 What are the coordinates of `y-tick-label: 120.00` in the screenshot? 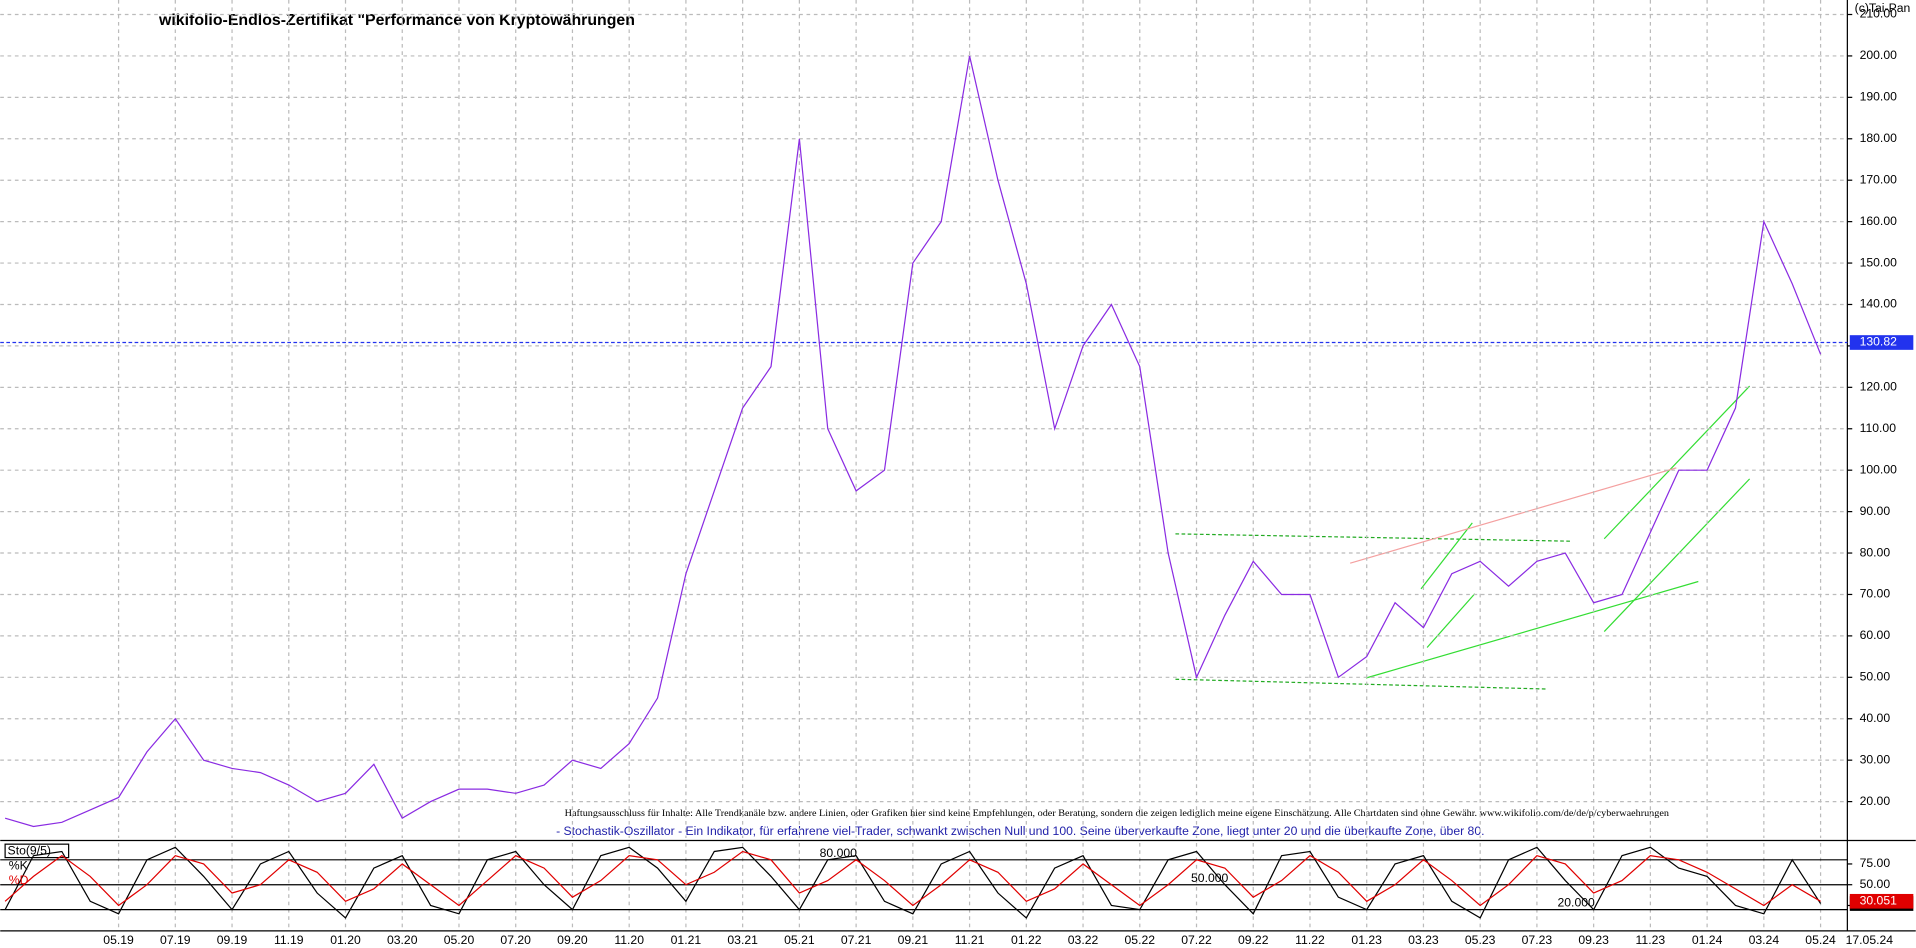 It's located at (1879, 387).